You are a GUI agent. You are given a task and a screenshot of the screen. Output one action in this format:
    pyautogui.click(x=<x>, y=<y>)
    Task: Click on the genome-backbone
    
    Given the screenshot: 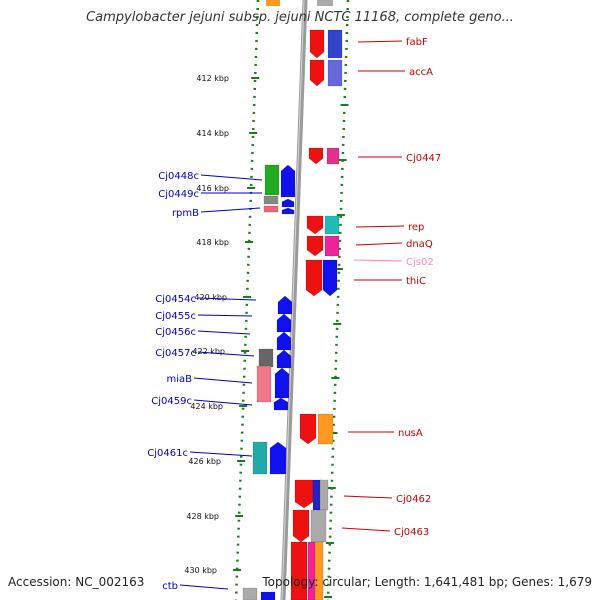 What is the action you would take?
    pyautogui.click(x=294, y=300)
    